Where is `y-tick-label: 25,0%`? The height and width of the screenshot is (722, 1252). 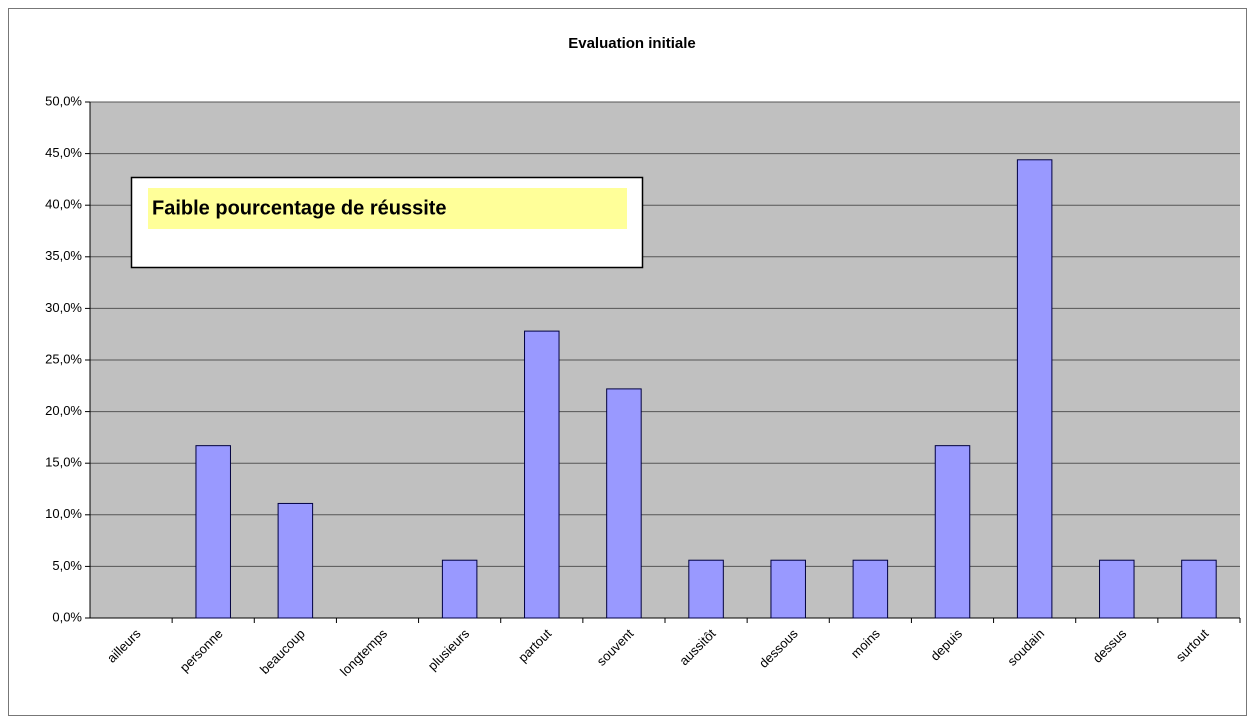
y-tick-label: 25,0% is located at coordinates (63, 358).